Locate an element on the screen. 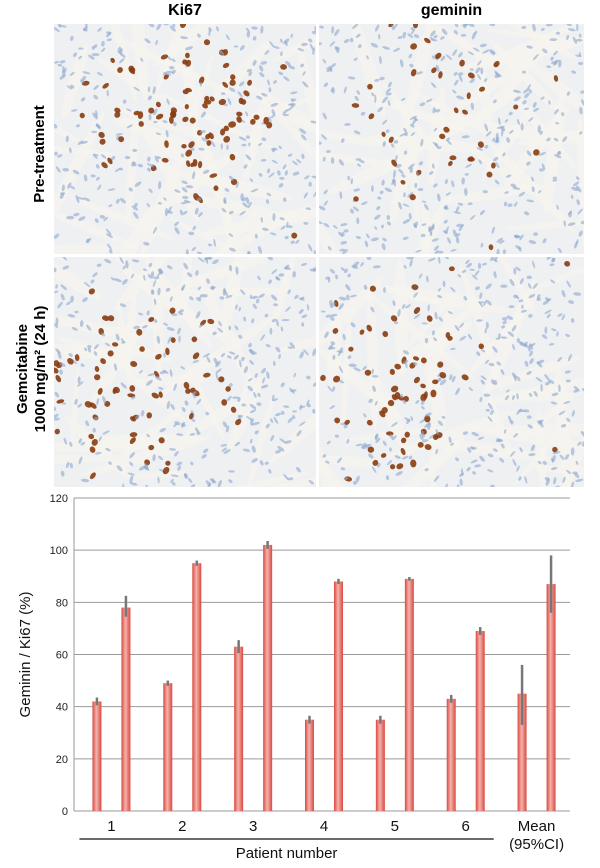 The image size is (600, 868). row-label-gemcitabine: Gemcitabine 1000 mg/m² (24 h) is located at coordinates (32, 369).